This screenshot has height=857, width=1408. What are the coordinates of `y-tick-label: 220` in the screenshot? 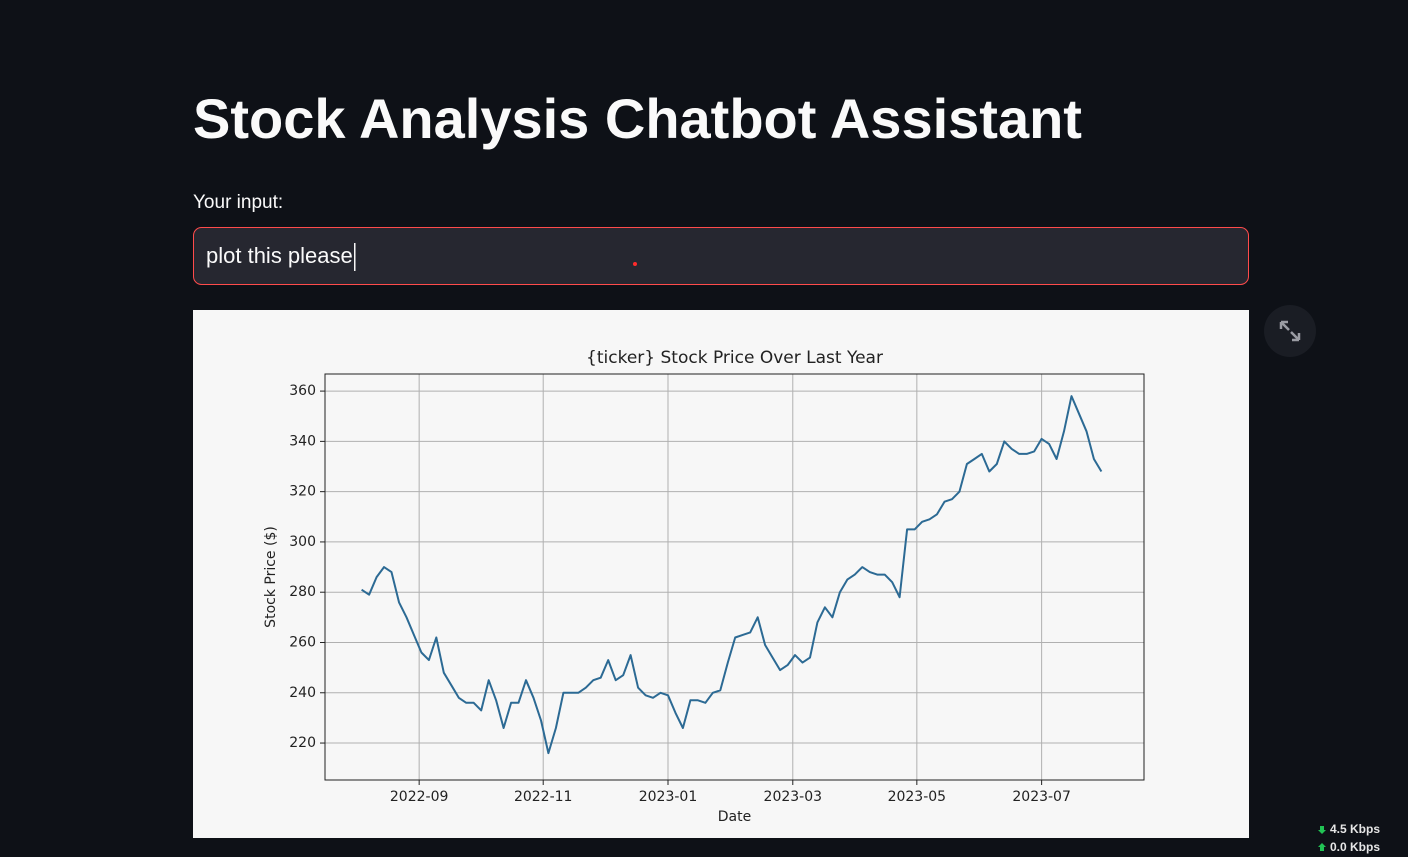 It's located at (302, 743).